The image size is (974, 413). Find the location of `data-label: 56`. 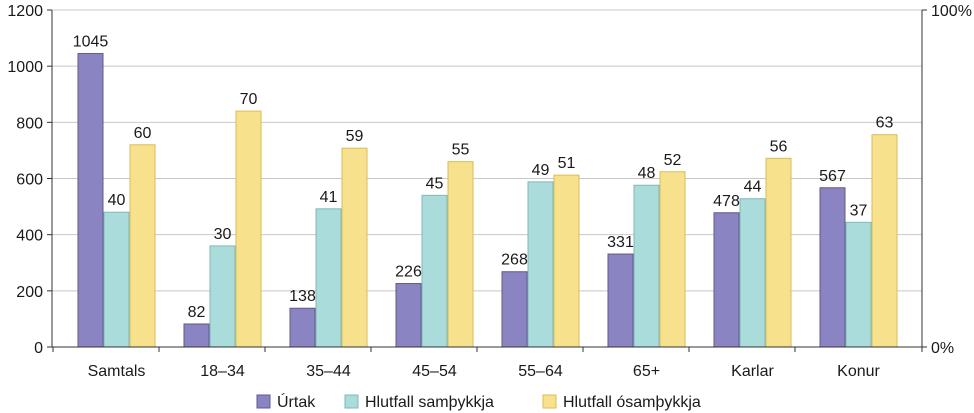

data-label: 56 is located at coordinates (779, 146).